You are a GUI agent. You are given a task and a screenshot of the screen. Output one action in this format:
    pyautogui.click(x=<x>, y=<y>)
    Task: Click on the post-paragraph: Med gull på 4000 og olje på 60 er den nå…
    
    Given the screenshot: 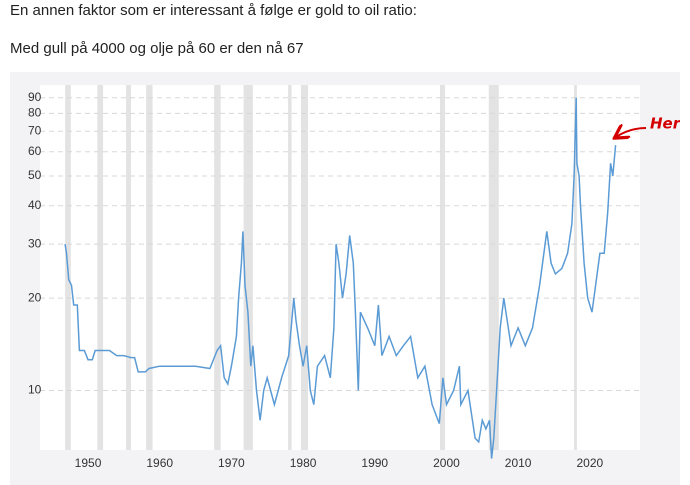 What is the action you would take?
    pyautogui.click(x=157, y=48)
    